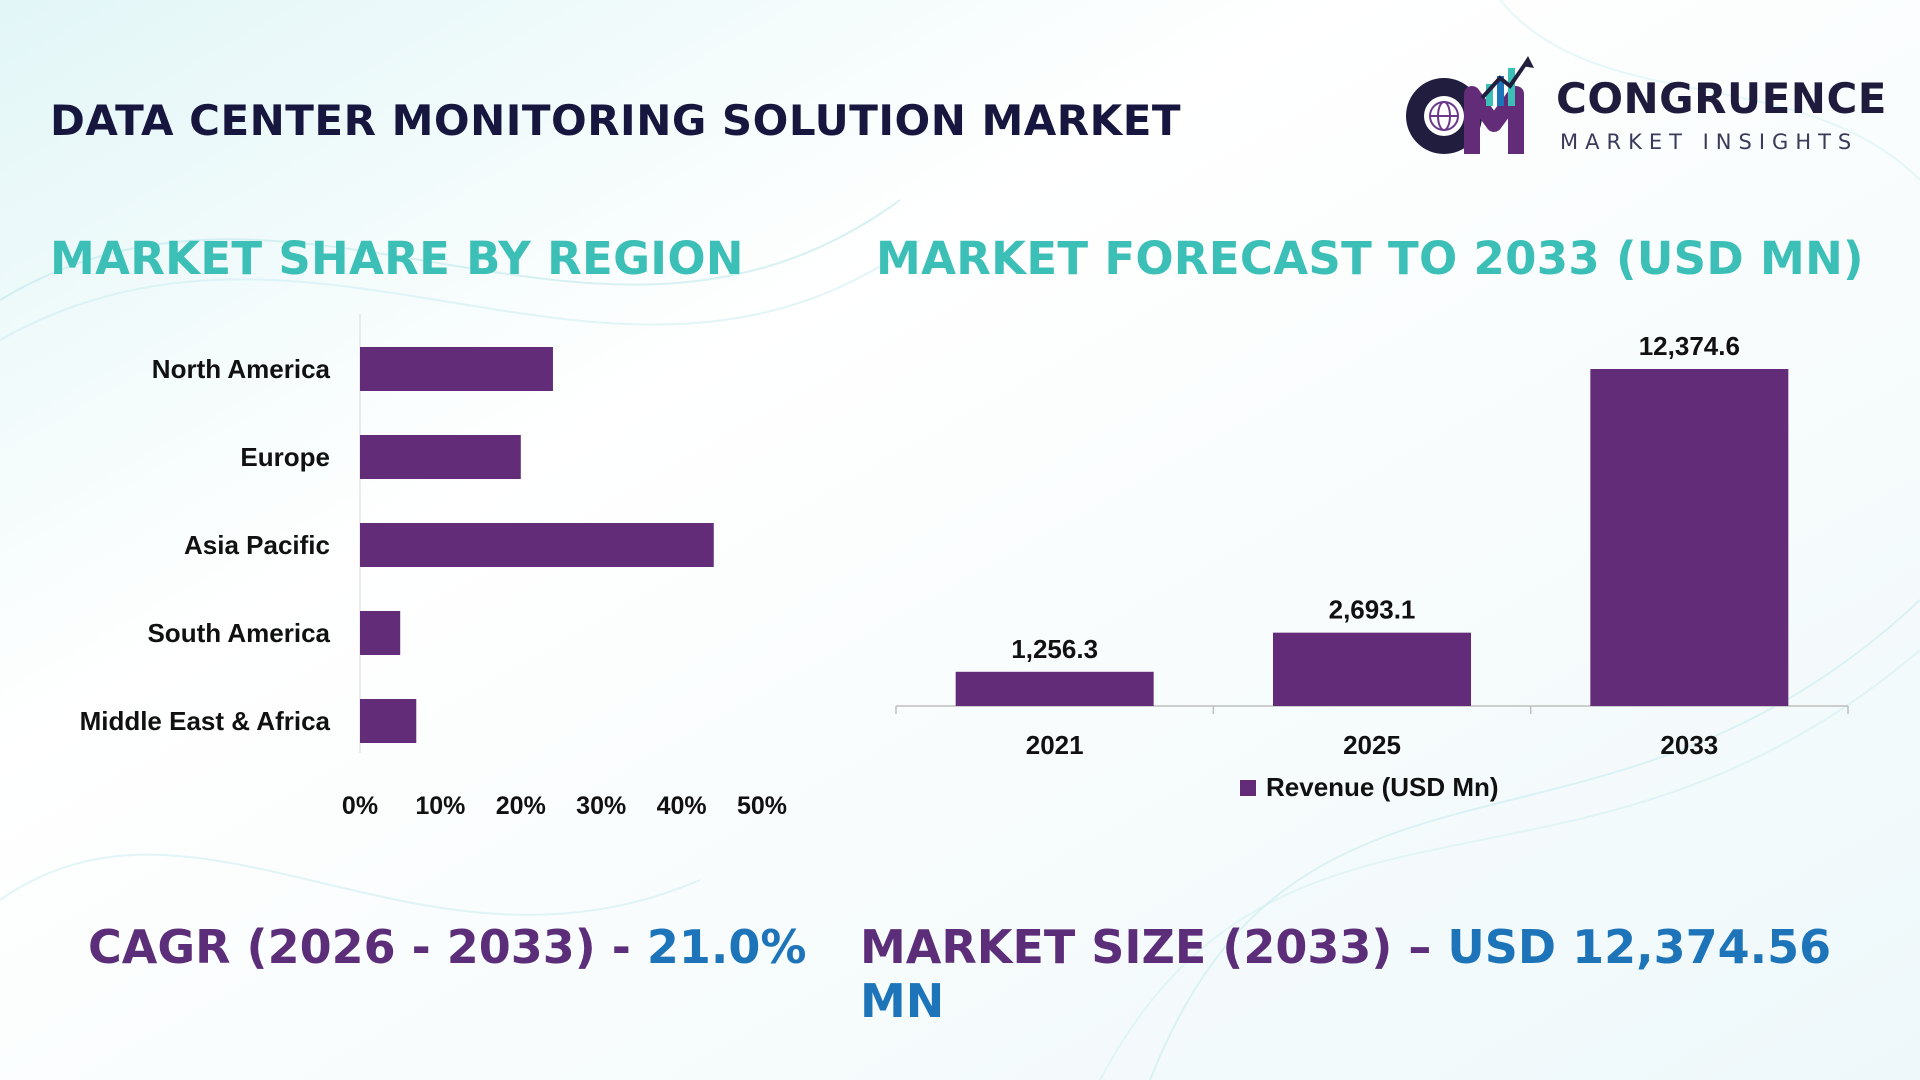 The width and height of the screenshot is (1920, 1080). I want to click on cagr-summary: CAGR (2026 - 2033) - 21.0%, so click(447, 947).